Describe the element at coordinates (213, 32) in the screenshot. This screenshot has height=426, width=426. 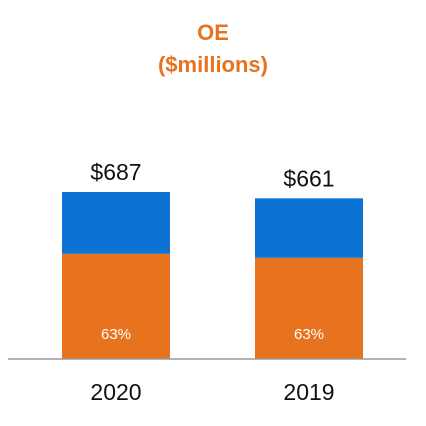
I see `chart-title: OE` at that location.